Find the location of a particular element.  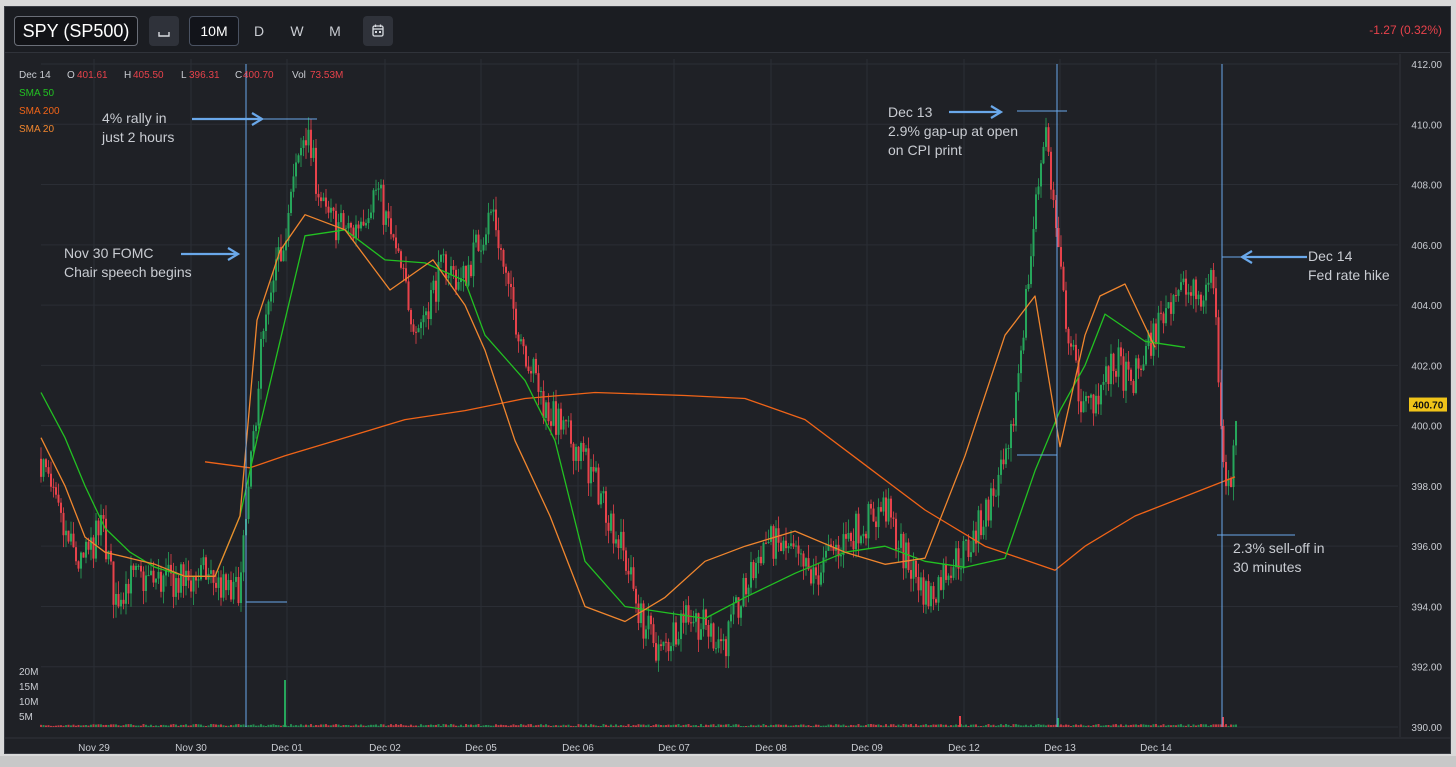

x-tick-label: Dec 01 is located at coordinates (287, 748).